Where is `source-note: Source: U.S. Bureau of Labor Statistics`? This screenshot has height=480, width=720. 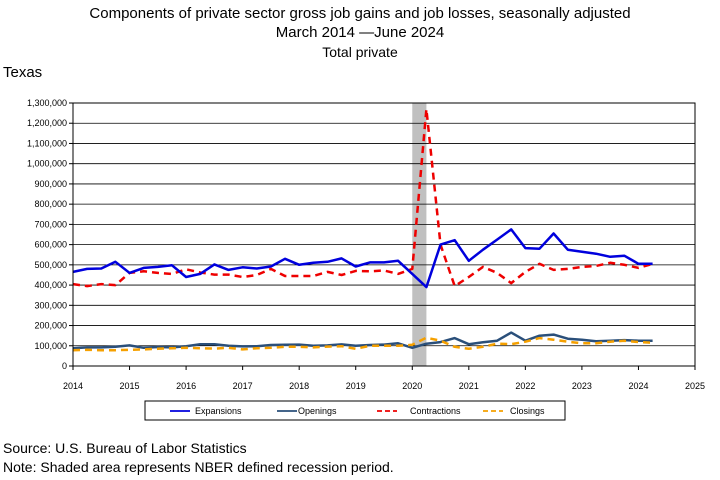 source-note: Source: U.S. Bureau of Labor Statistics is located at coordinates (125, 448).